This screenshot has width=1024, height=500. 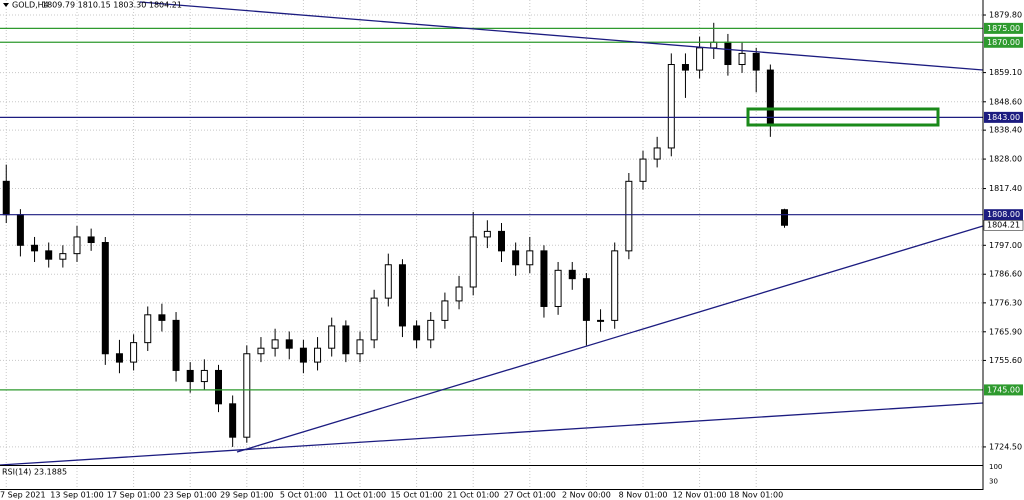 What do you see at coordinates (1005, 360) in the screenshot?
I see `y-tick-label: 1755.60` at bounding box center [1005, 360].